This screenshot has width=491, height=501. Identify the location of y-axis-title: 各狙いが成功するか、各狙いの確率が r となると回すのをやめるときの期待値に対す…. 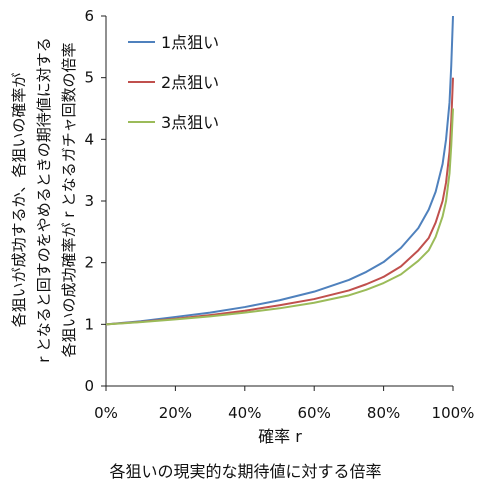
(44, 200).